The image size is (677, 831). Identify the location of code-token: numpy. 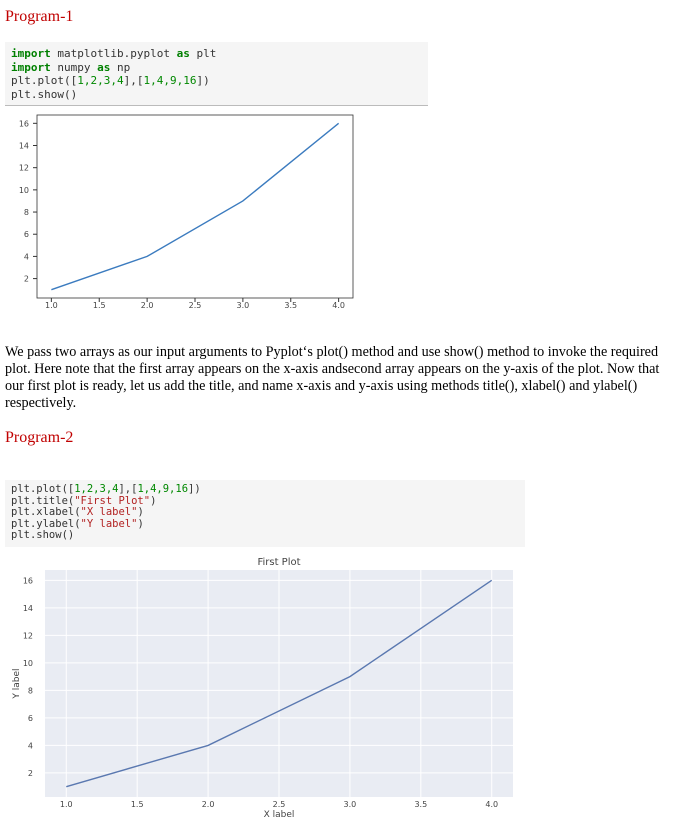
(74, 67).